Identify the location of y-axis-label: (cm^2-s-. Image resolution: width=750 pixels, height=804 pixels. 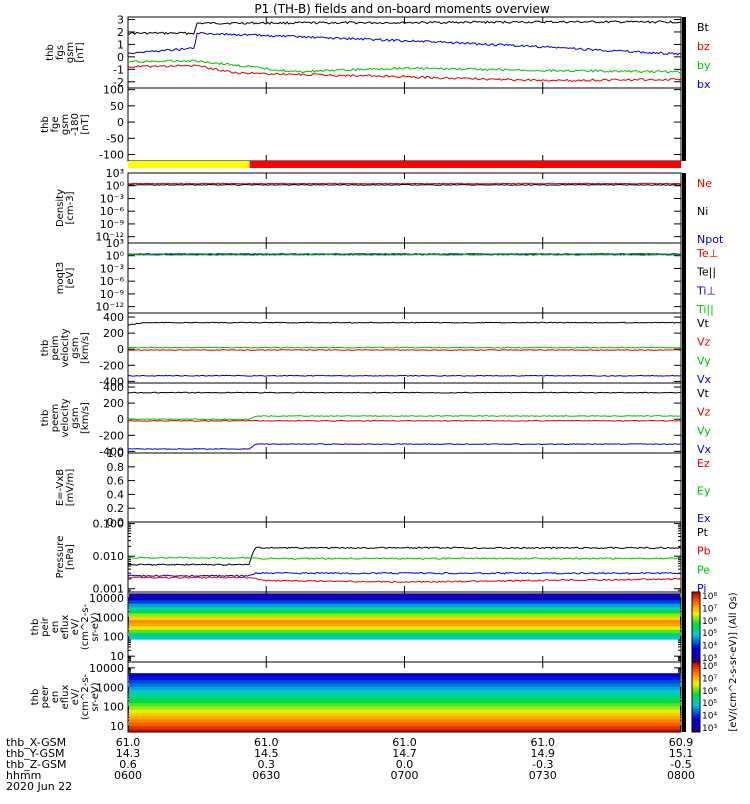
(85, 626).